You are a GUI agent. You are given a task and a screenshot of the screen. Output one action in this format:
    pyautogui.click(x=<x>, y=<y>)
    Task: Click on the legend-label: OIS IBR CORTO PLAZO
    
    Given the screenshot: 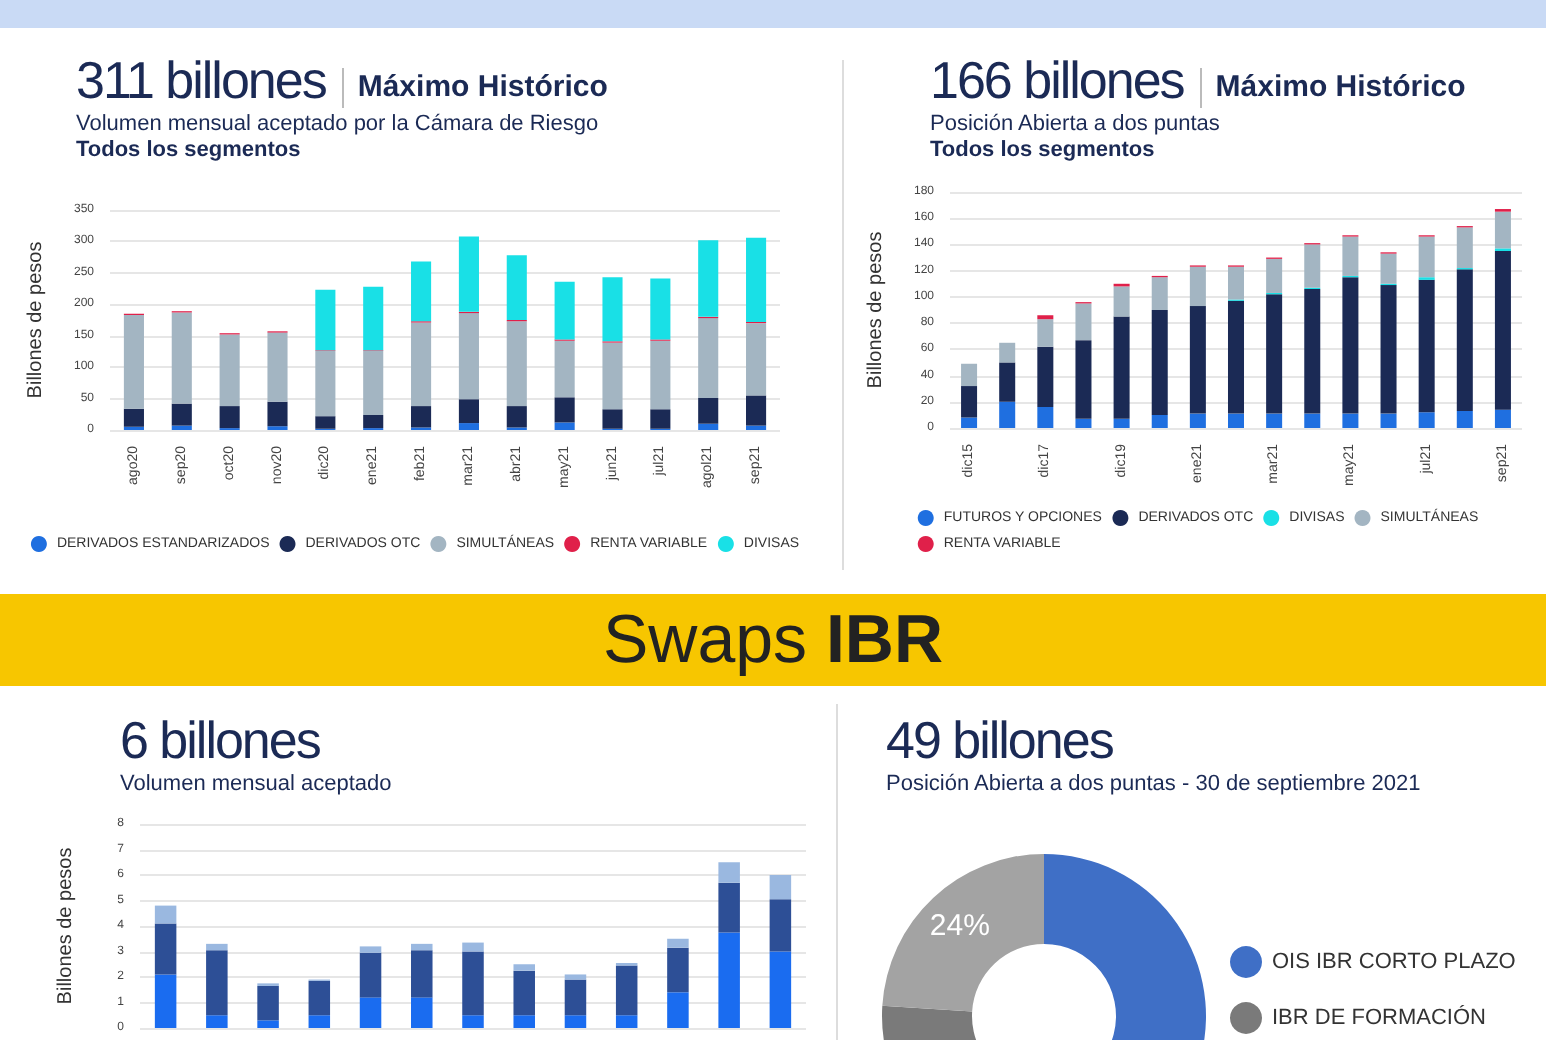 What is the action you would take?
    pyautogui.click(x=1394, y=962)
    